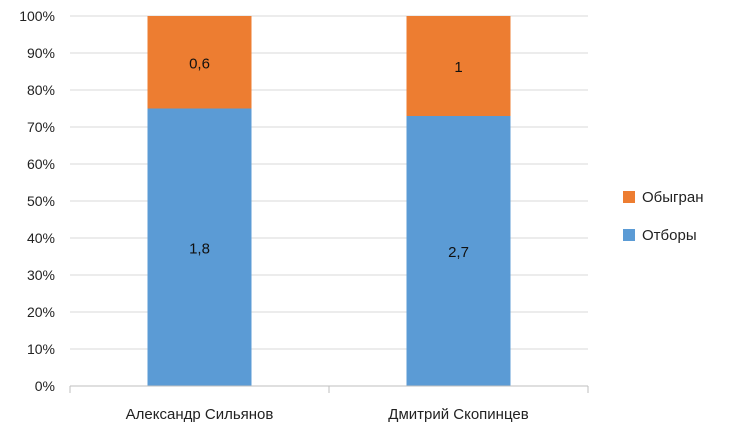 Image resolution: width=730 pixels, height=430 pixels. Describe the element at coordinates (669, 235) in the screenshot. I see `legend-label: Отборы` at that location.